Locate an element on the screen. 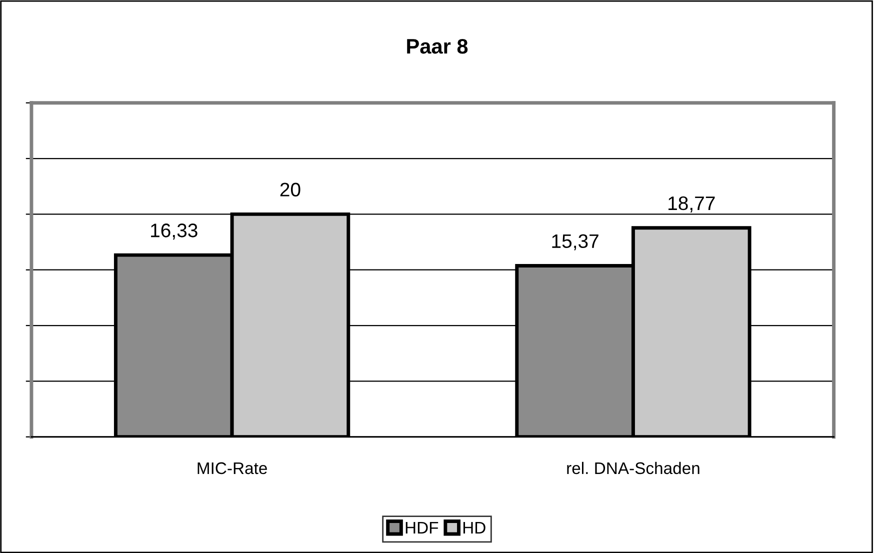 The height and width of the screenshot is (553, 874). data-label: 20 is located at coordinates (290, 189).